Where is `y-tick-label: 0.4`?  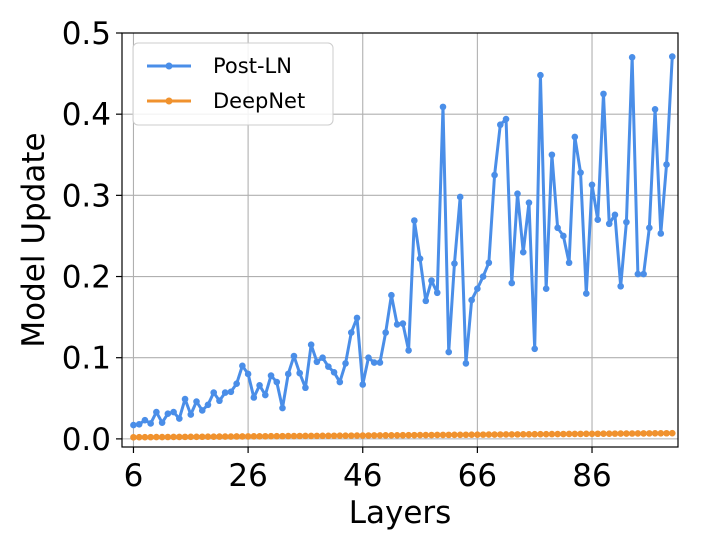
y-tick-label: 0.4 is located at coordinates (86, 115).